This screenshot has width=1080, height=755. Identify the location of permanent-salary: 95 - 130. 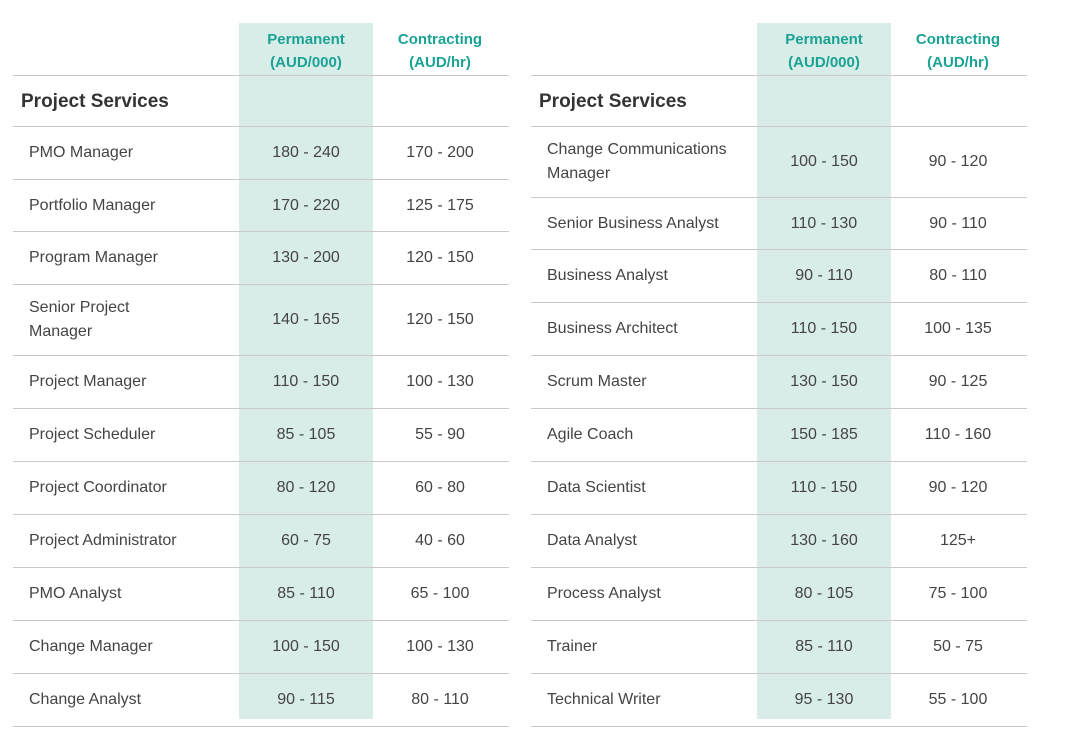
(824, 699).